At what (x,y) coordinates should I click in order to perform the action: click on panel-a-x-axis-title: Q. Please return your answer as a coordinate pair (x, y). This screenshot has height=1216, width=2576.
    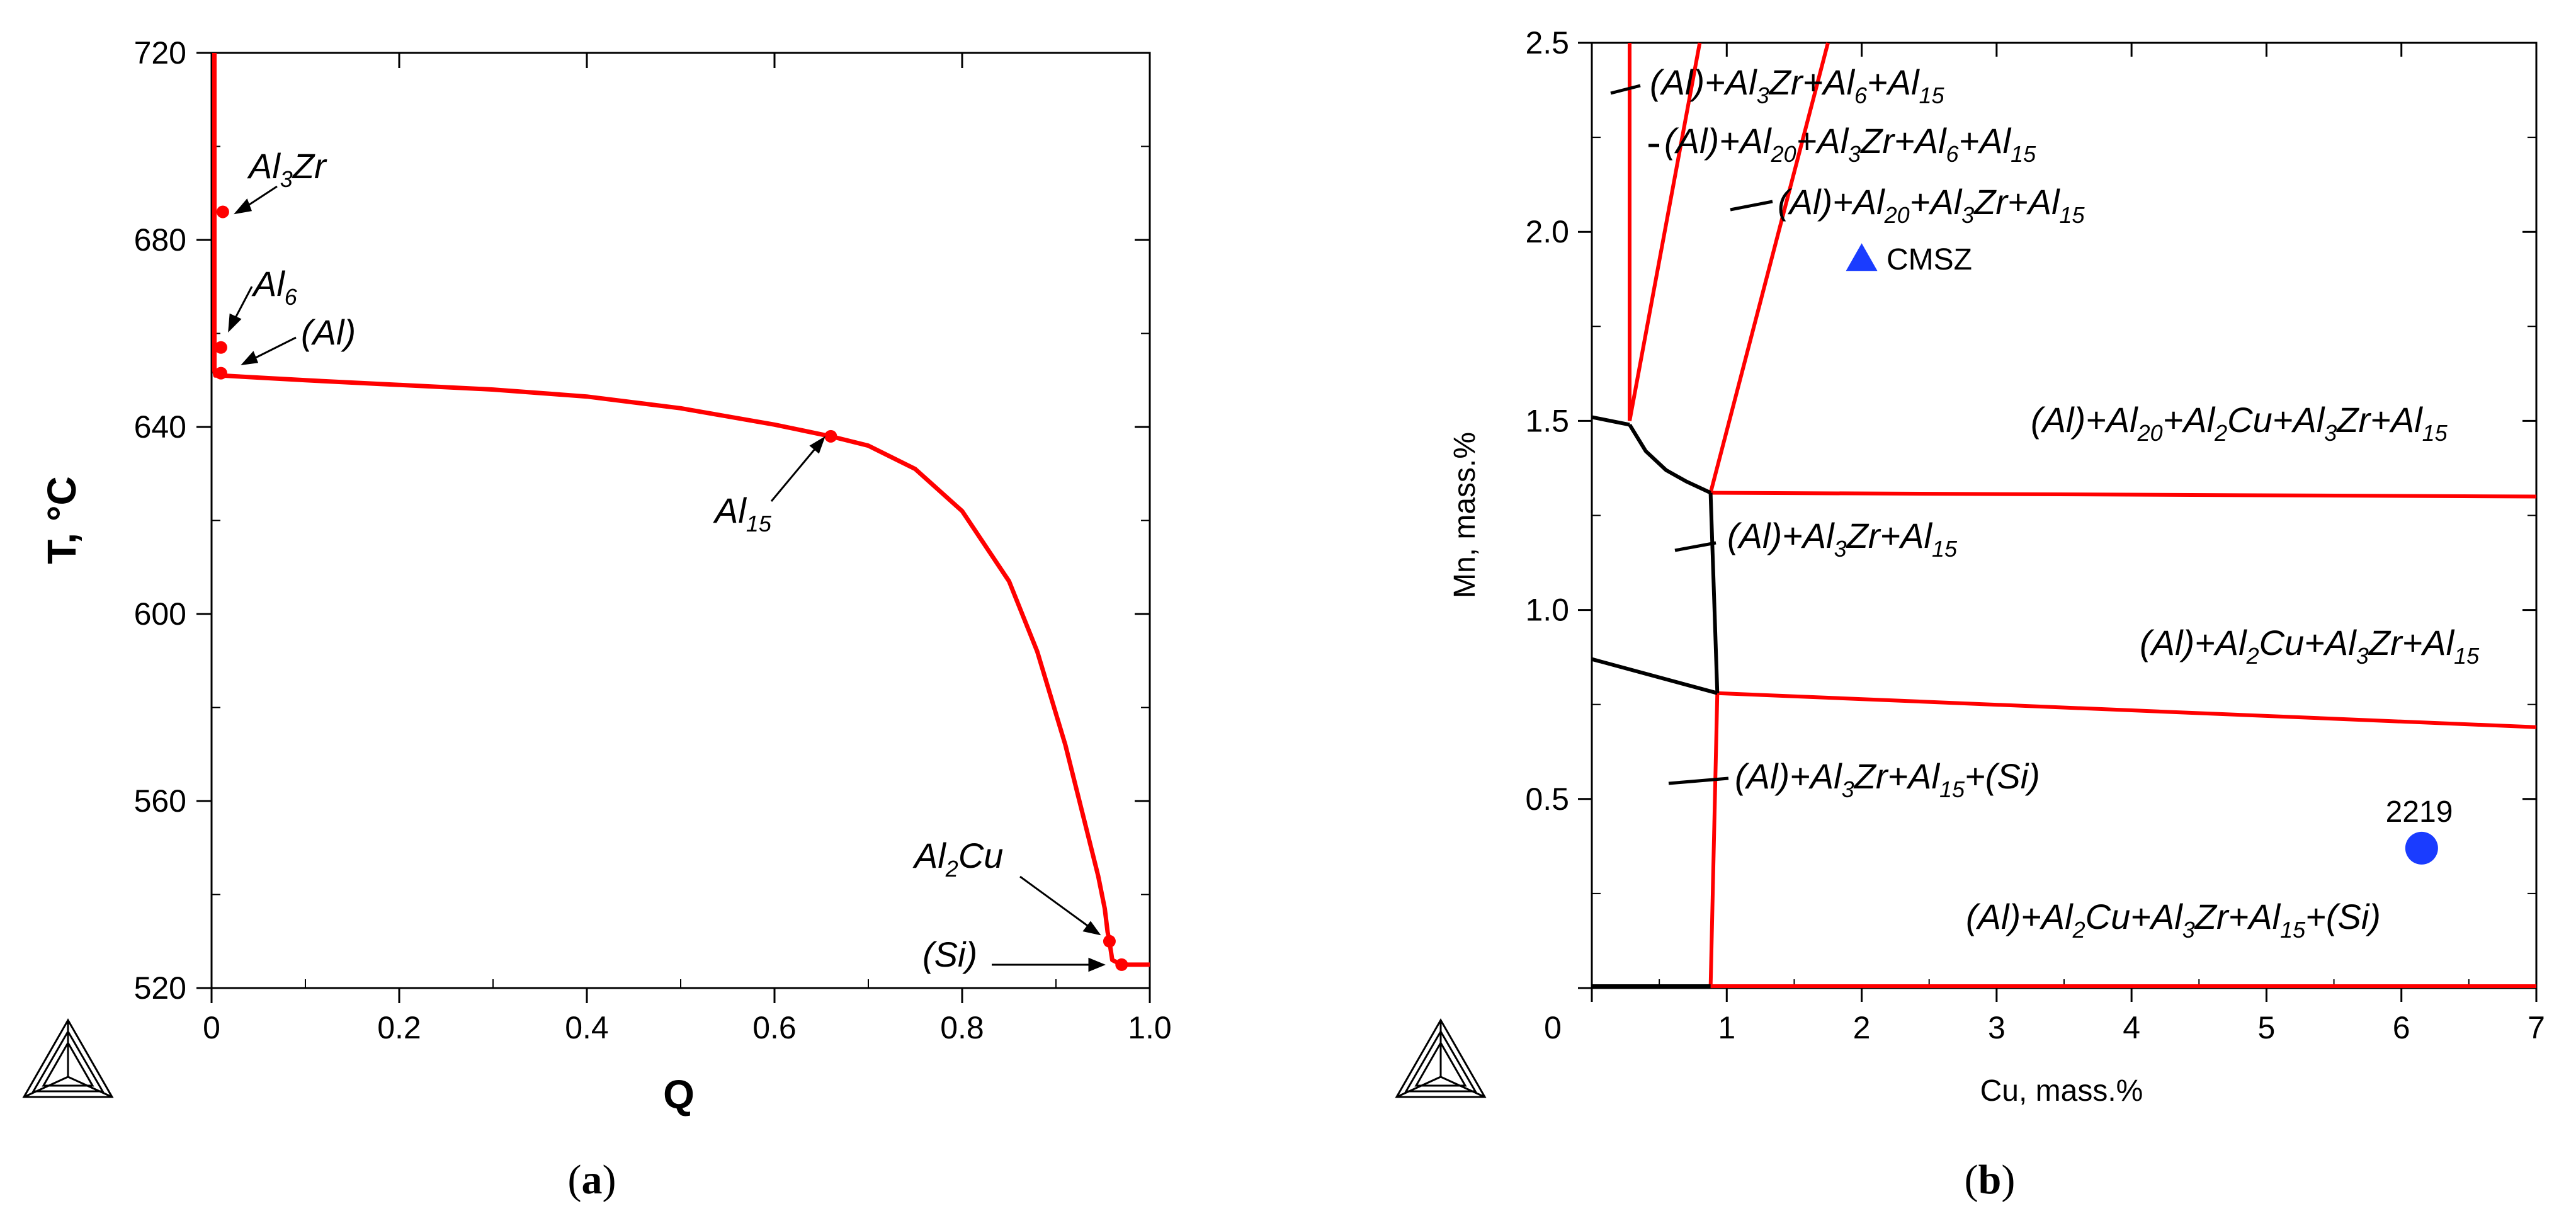
    Looking at the image, I should click on (679, 1095).